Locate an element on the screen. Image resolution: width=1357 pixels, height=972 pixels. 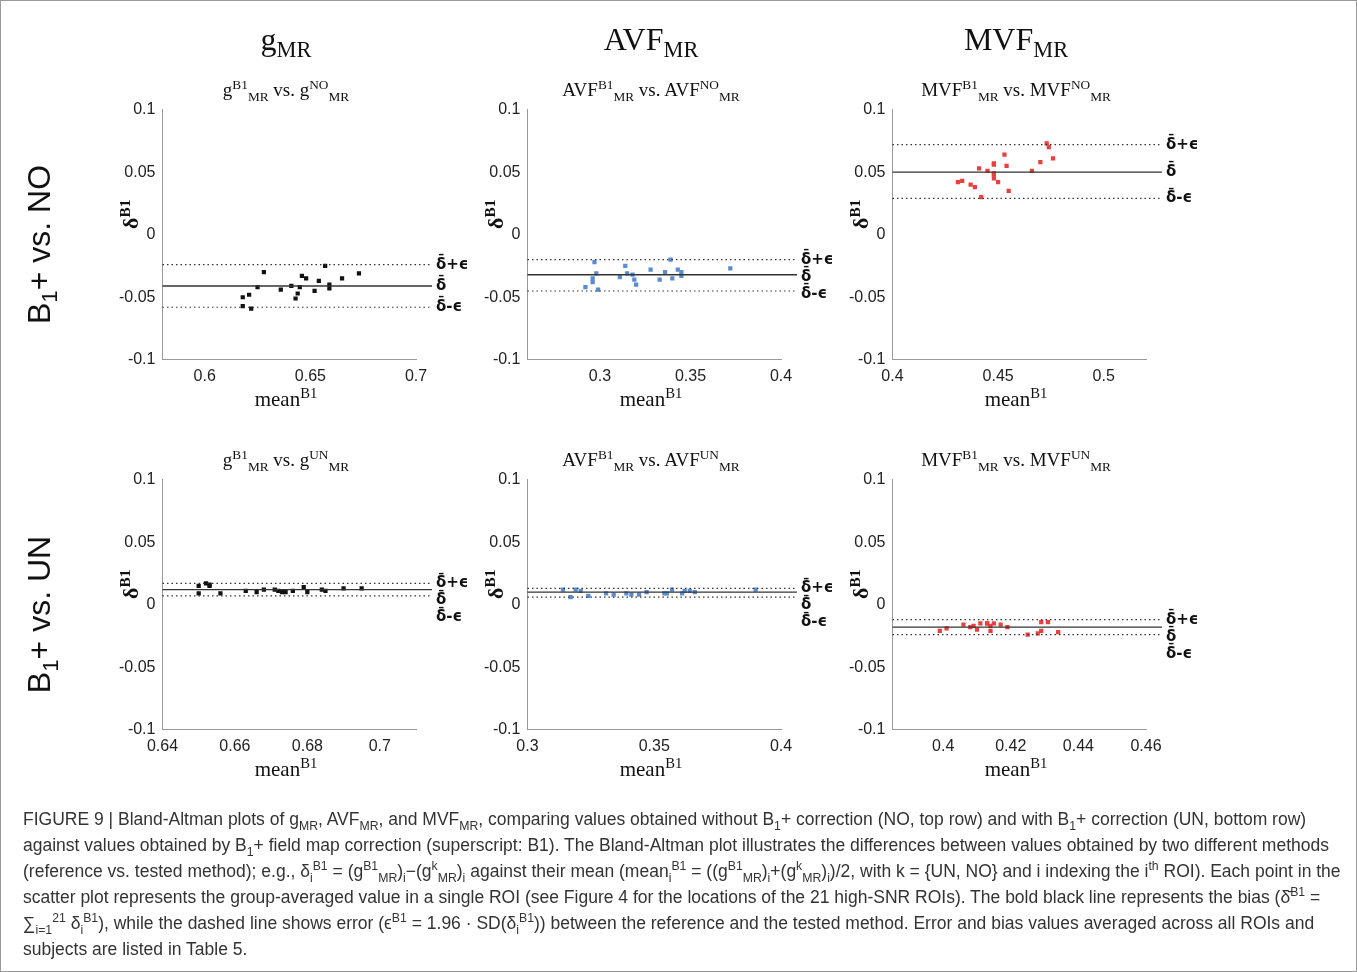
chart-title: g$_{MR}$ is located at coordinates (286, 42).